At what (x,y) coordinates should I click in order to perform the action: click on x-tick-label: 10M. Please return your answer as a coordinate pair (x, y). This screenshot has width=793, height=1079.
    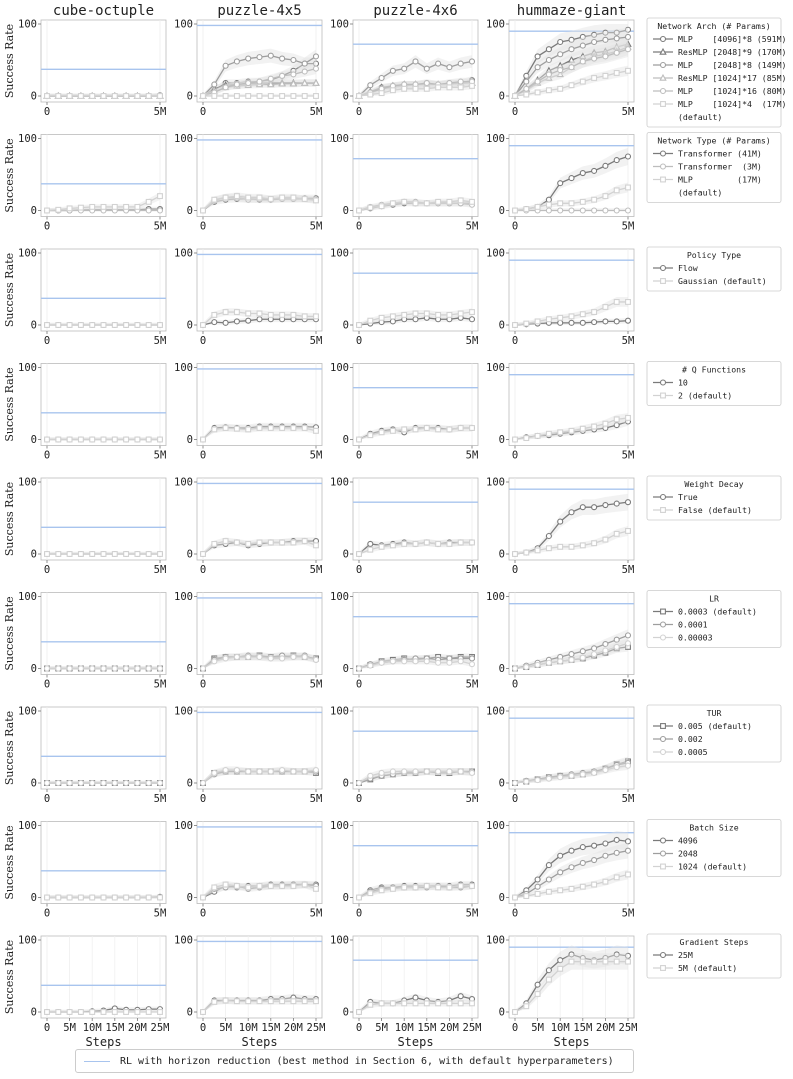
    Looking at the image, I should click on (92, 1028).